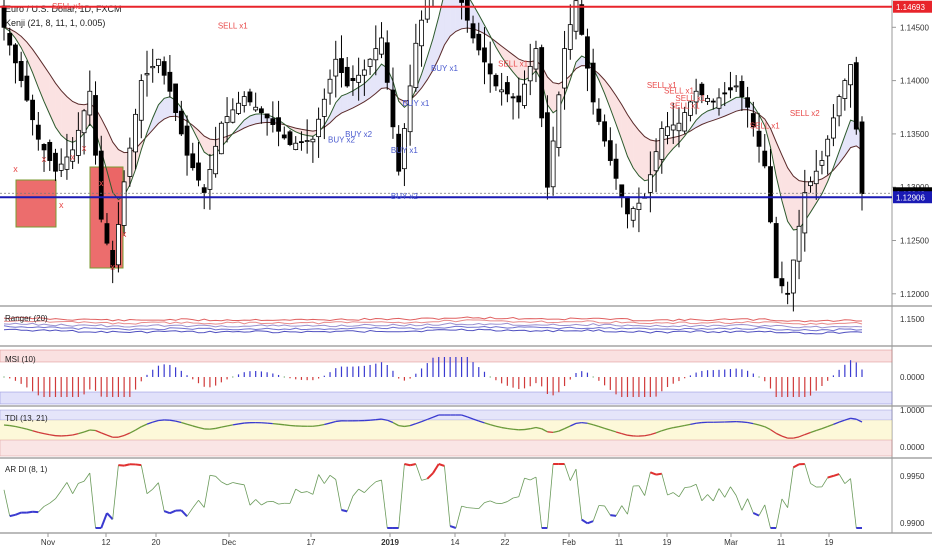 The image size is (932, 550). What do you see at coordinates (405, 196) in the screenshot?
I see `signal-label-buy: BUY x2` at bounding box center [405, 196].